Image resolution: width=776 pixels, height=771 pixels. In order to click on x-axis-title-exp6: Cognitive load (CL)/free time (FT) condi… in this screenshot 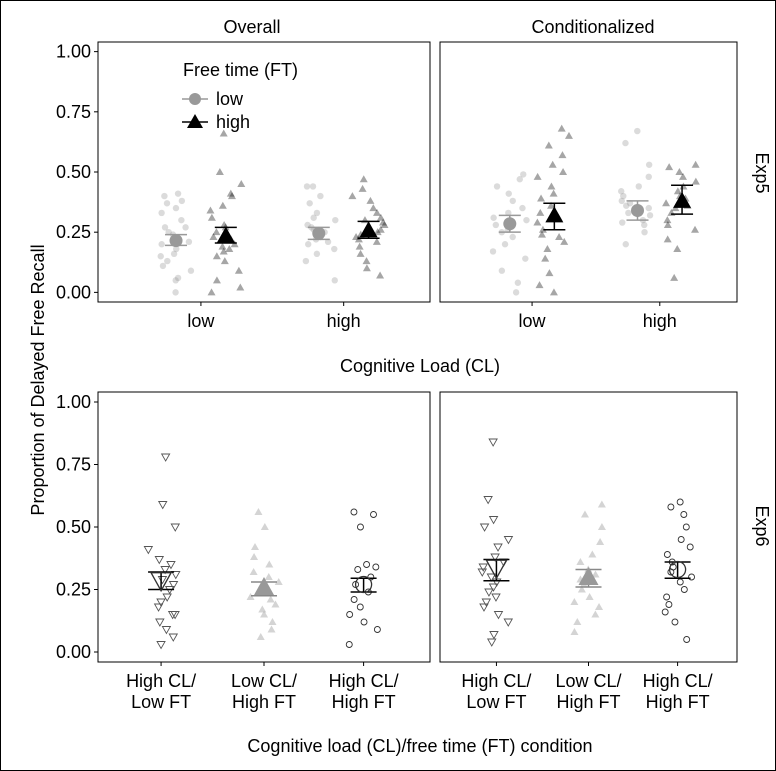, I will do `click(419, 746)`.